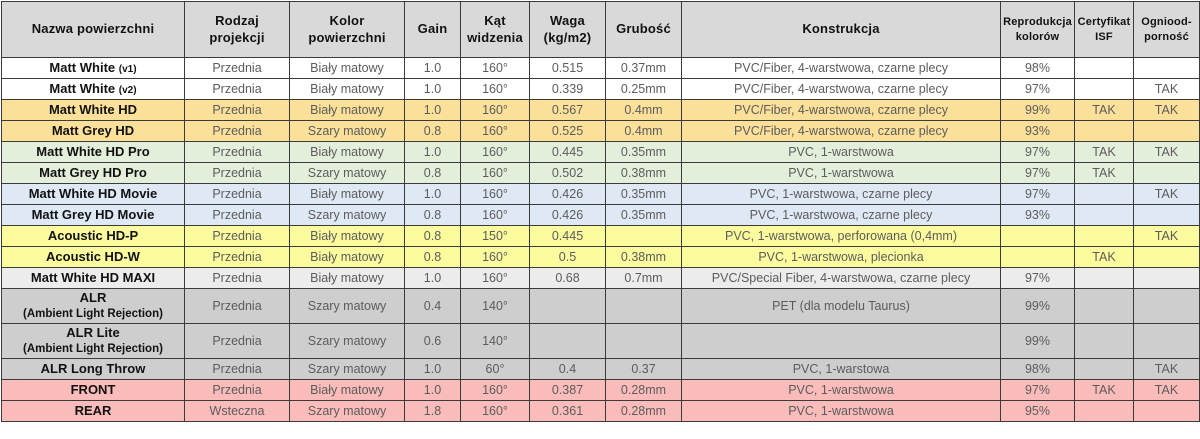 The image size is (1200, 439). What do you see at coordinates (643, 341) in the screenshot?
I see `cell-thickness` at bounding box center [643, 341].